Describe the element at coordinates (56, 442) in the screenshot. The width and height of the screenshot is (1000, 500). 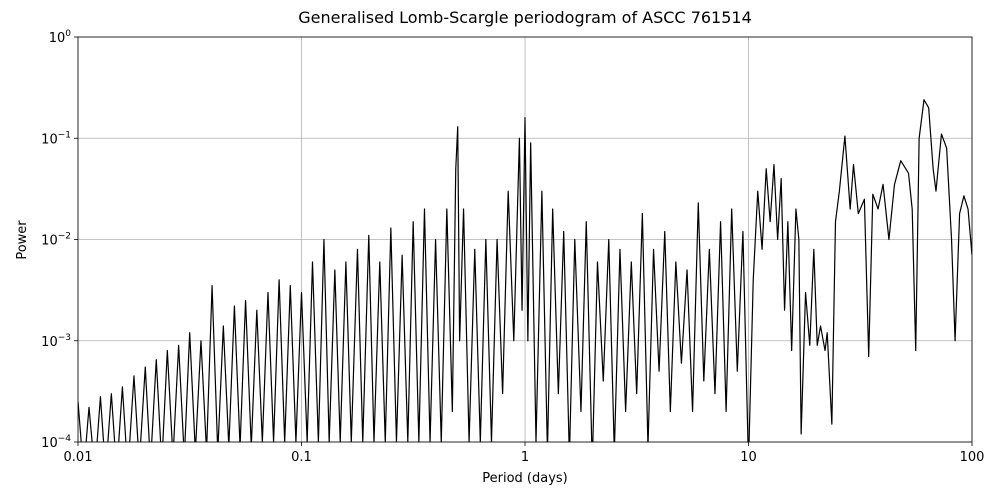
I see `y-tick-label: 10⁻⁴` at that location.